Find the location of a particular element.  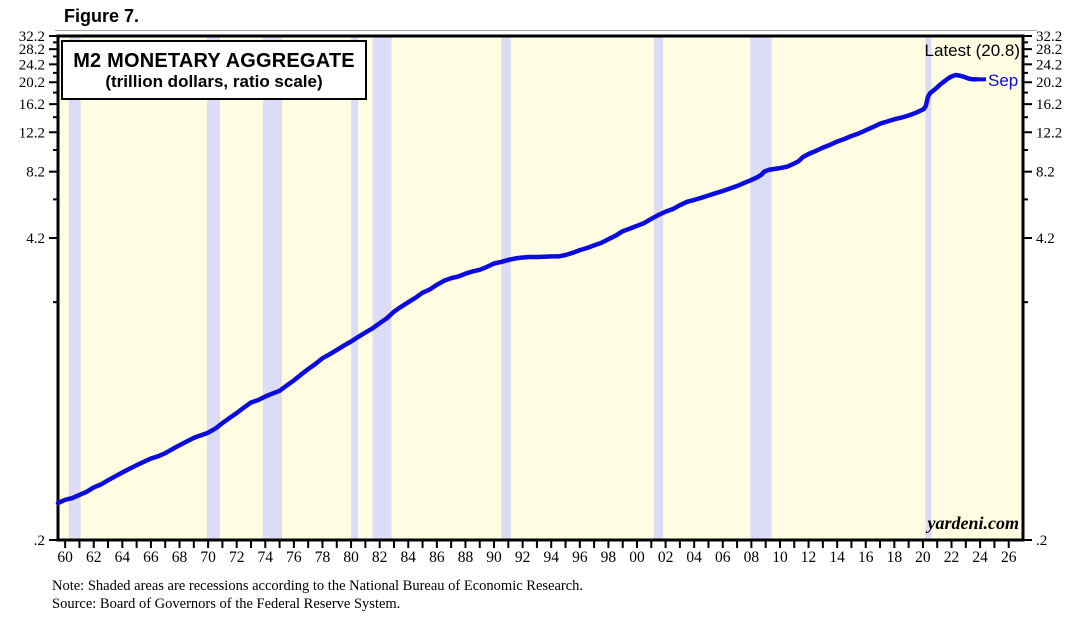

x-axis-label: 24 is located at coordinates (980, 557).